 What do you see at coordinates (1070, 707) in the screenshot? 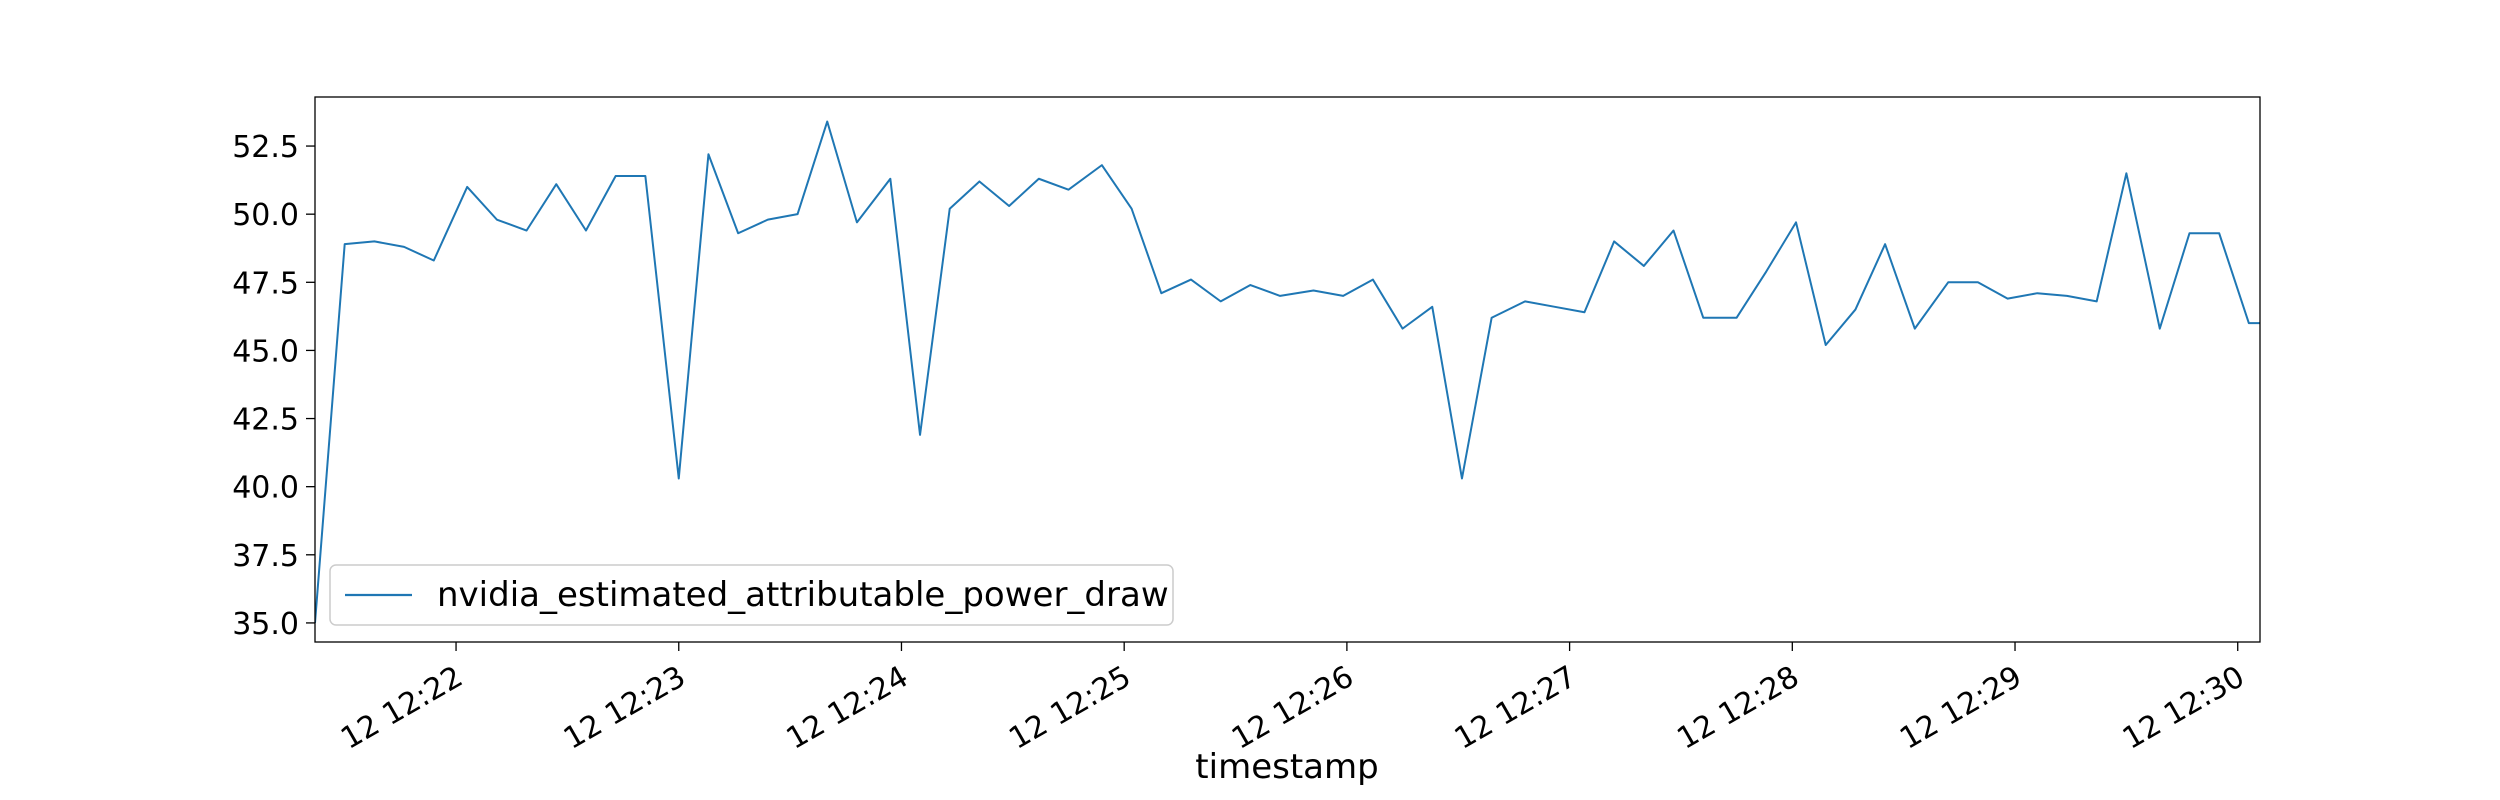
I see `x-tick-label: 12 12:25` at bounding box center [1070, 707].